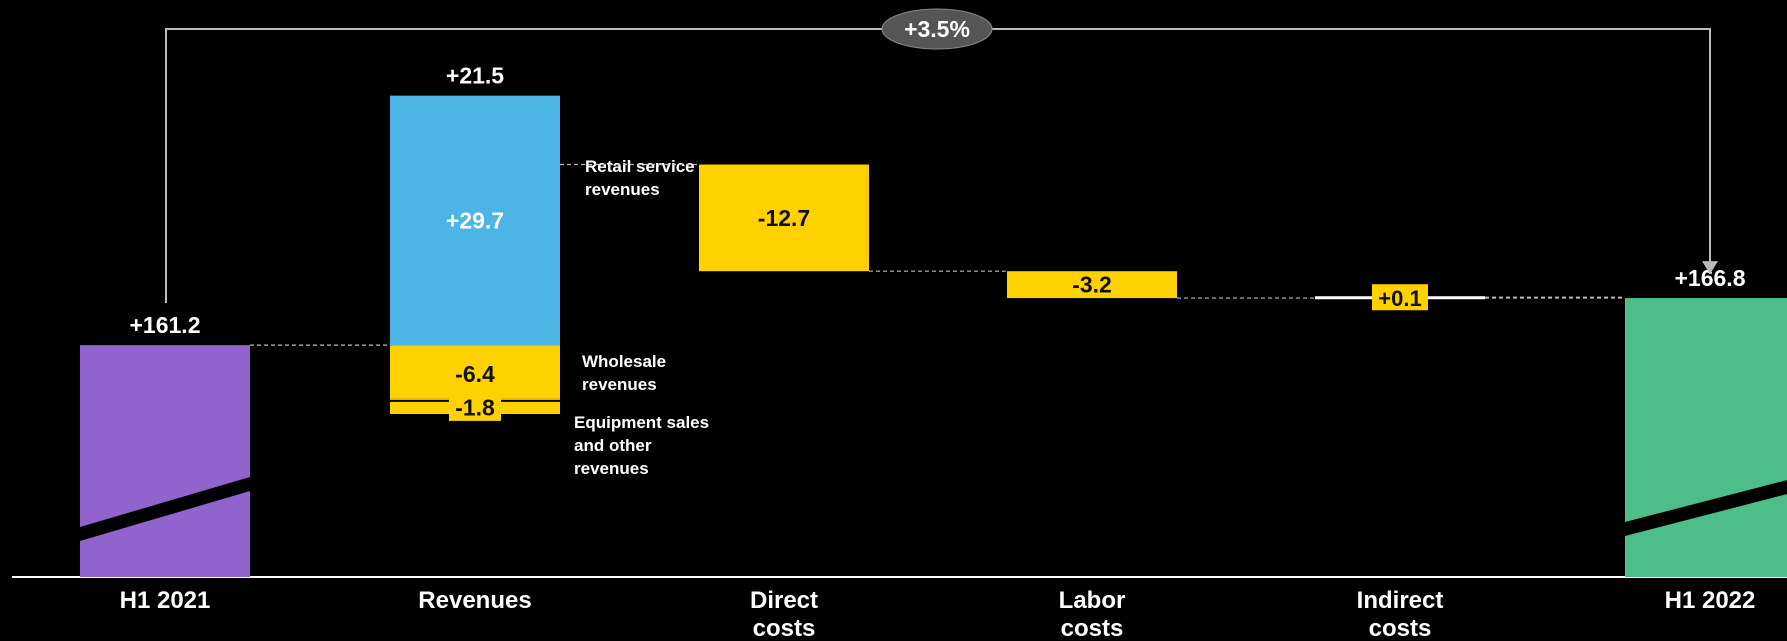  Describe the element at coordinates (613, 445) in the screenshot. I see `name-equipment-sales-line-2: and other` at that location.